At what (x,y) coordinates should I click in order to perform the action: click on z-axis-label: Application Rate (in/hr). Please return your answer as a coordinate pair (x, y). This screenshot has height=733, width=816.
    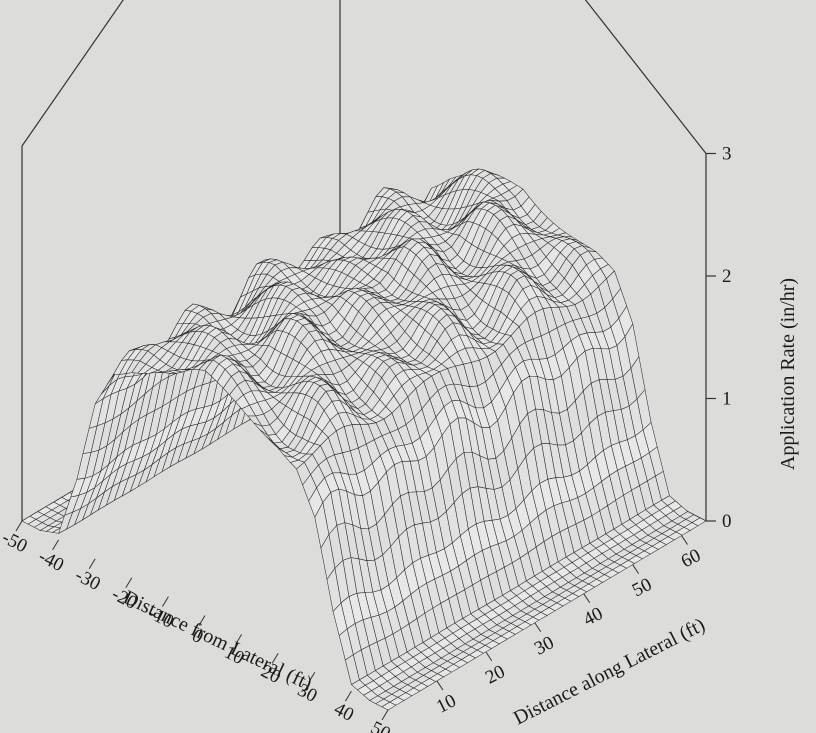
    Looking at the image, I should click on (788, 374).